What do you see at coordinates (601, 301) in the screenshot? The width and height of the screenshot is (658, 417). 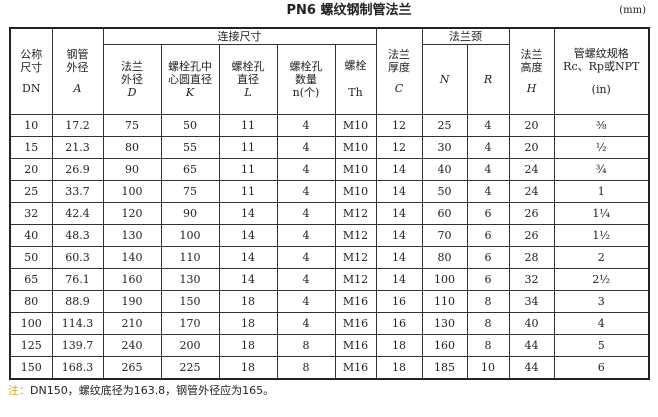 I see `table-cell: 3` at bounding box center [601, 301].